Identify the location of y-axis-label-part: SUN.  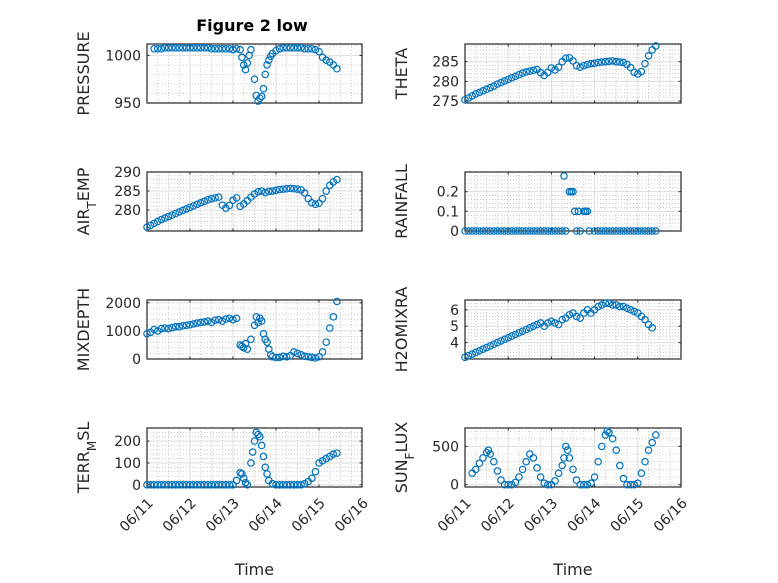
(401, 476).